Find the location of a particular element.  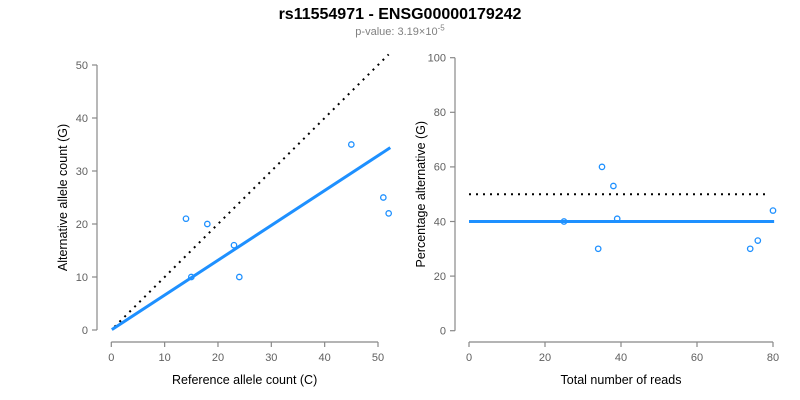

y-axis-title: Percentage alternative (G) is located at coordinates (421, 194).